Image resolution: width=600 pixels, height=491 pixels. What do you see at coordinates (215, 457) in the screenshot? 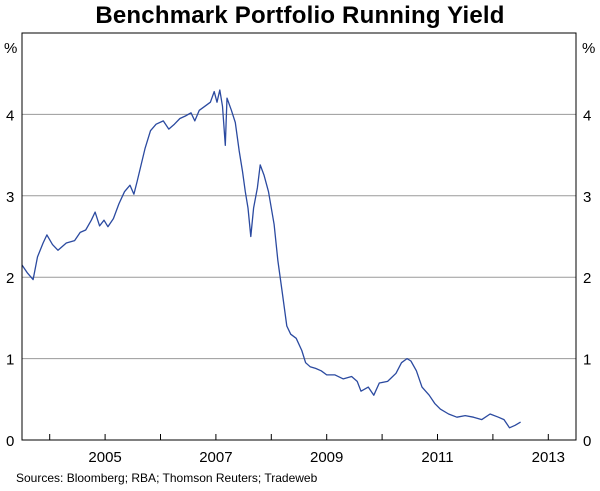
I see `x-tick-label: 2007` at bounding box center [215, 457].